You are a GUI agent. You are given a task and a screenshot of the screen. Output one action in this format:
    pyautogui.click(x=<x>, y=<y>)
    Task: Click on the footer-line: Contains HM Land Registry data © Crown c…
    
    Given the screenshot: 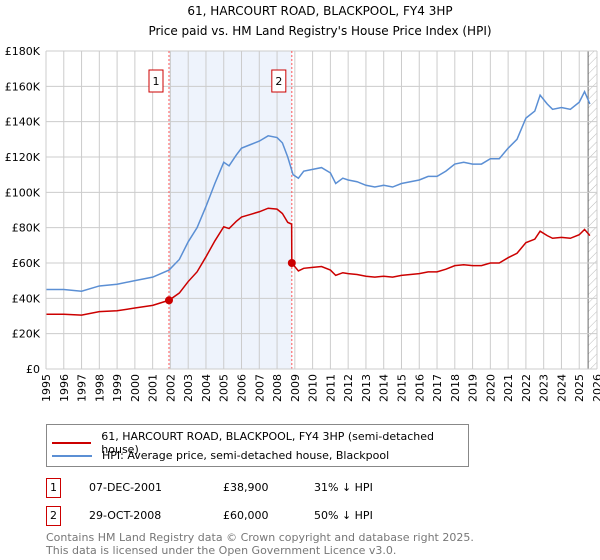 What is the action you would take?
    pyautogui.click(x=260, y=537)
    